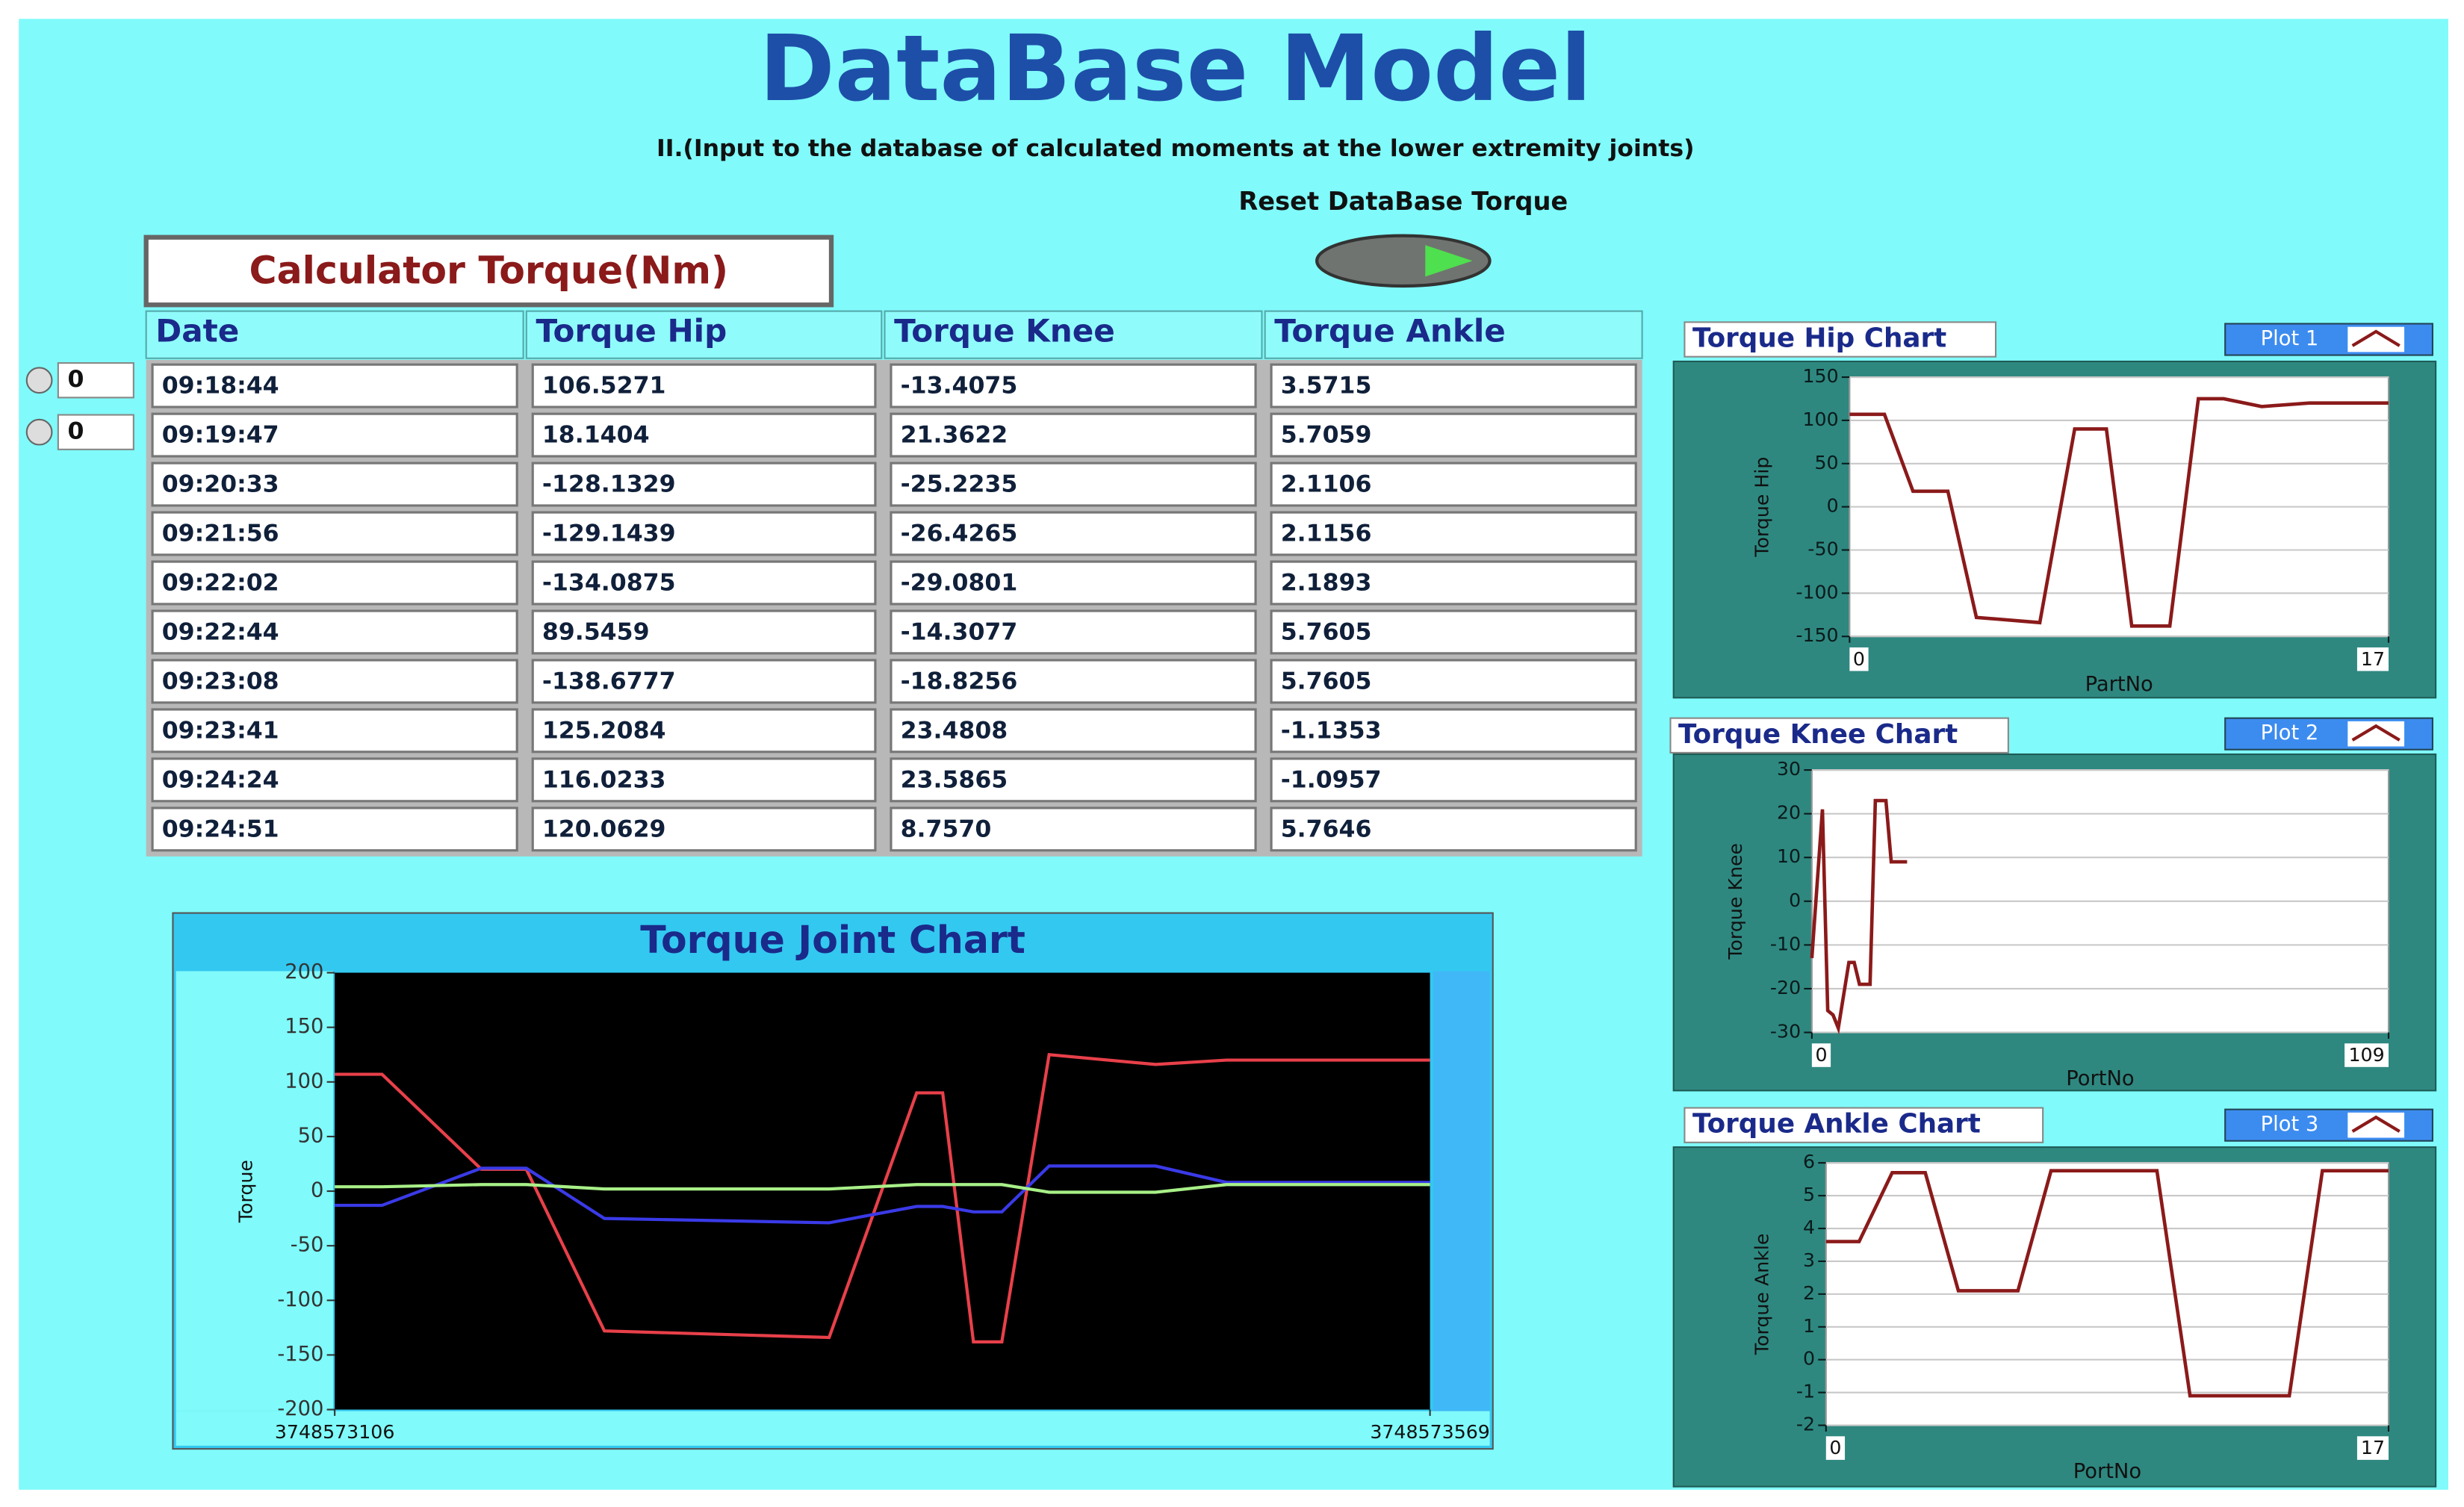  Describe the element at coordinates (1326, 435) in the screenshot. I see `cell-text: 5.7059` at that location.